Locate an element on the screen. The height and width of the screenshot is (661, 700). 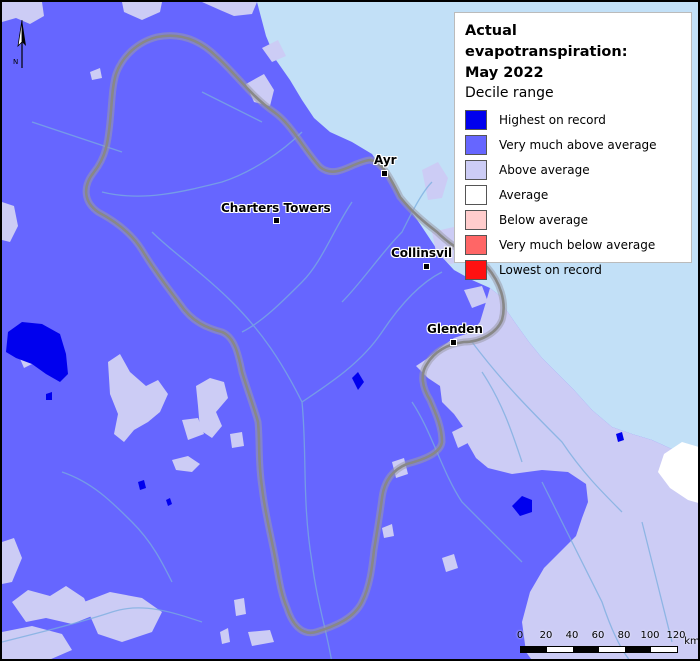
legend-subtitle: Decile range is located at coordinates (509, 93).